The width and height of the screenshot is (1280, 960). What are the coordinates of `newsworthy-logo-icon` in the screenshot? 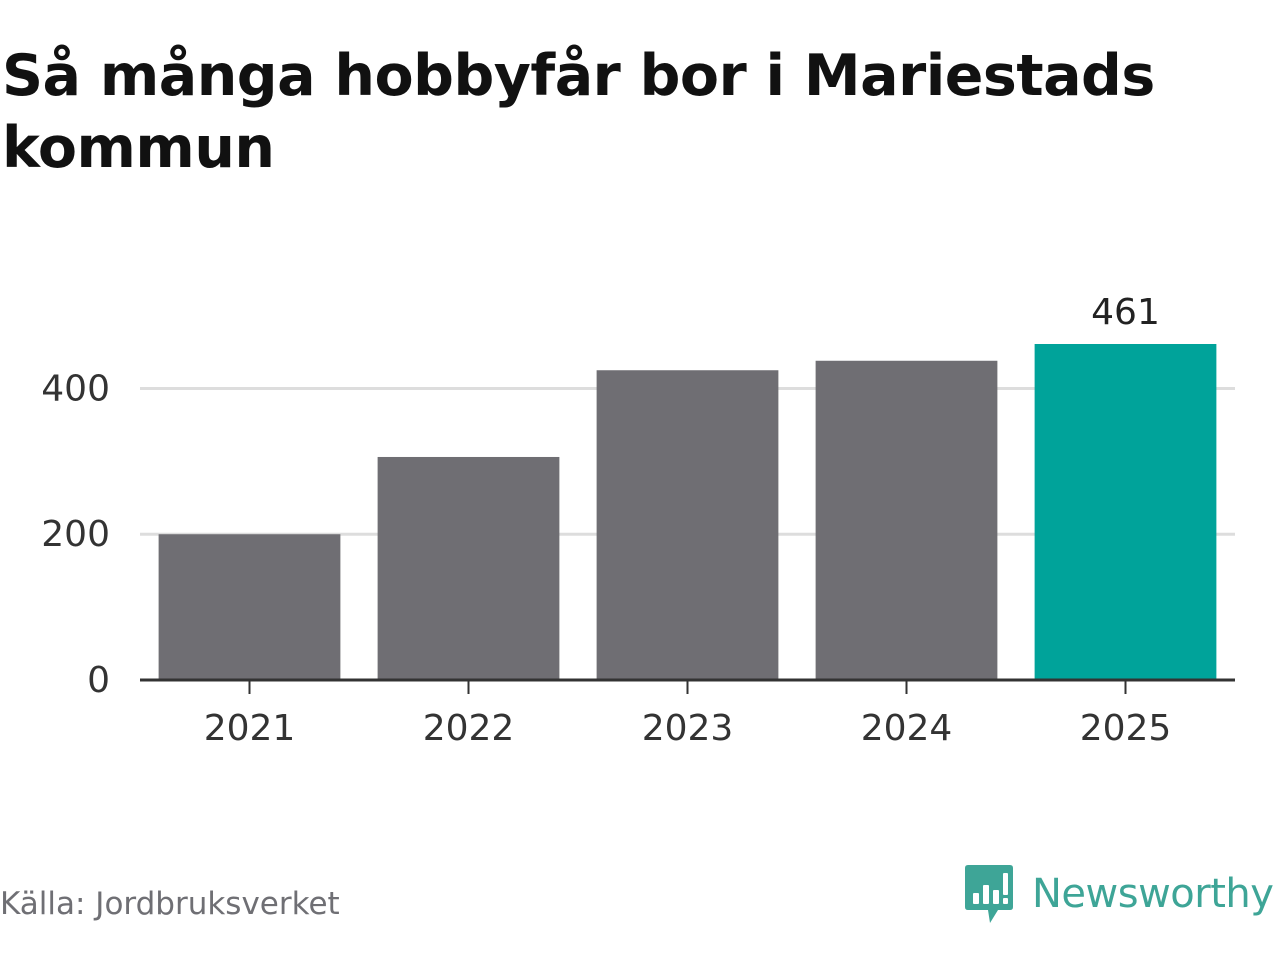 It's located at (989, 894).